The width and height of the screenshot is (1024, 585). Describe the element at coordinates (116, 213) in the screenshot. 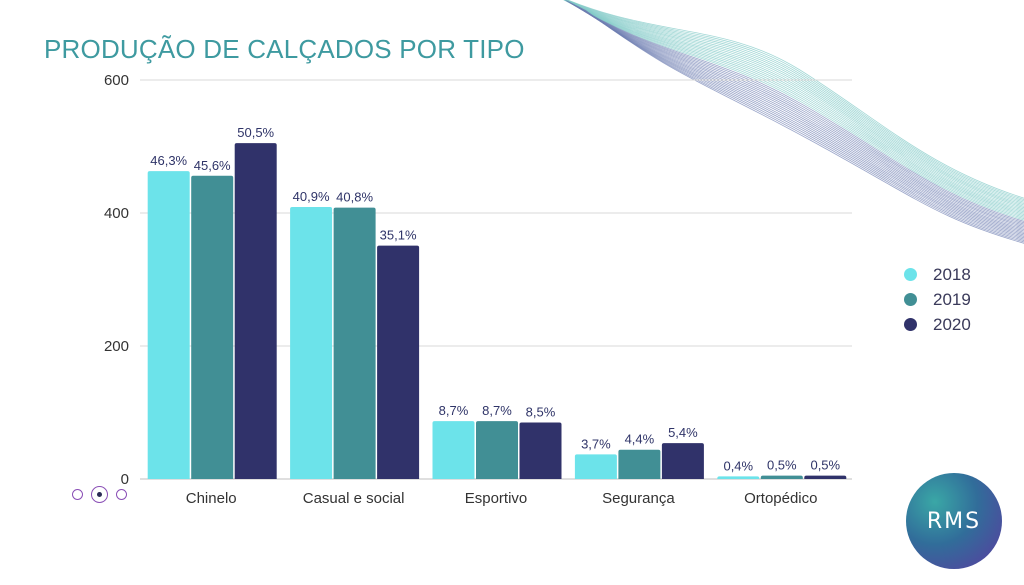

I see `y-tick-label: 400` at that location.